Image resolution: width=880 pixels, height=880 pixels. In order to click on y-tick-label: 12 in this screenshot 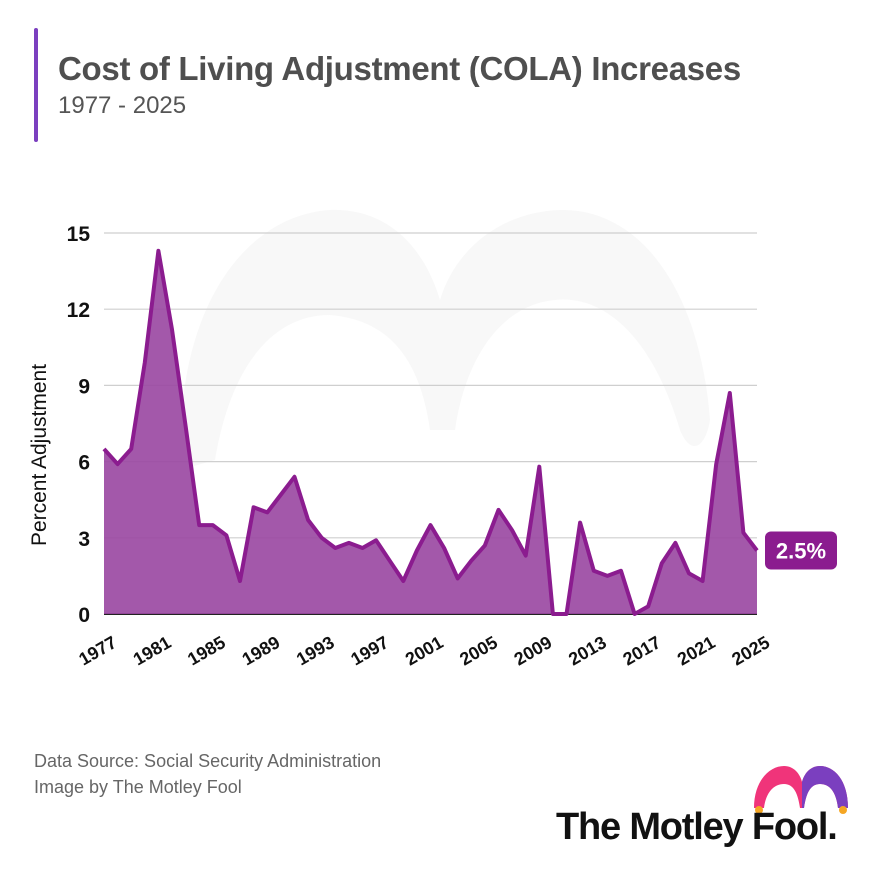, I will do `click(78, 310)`.